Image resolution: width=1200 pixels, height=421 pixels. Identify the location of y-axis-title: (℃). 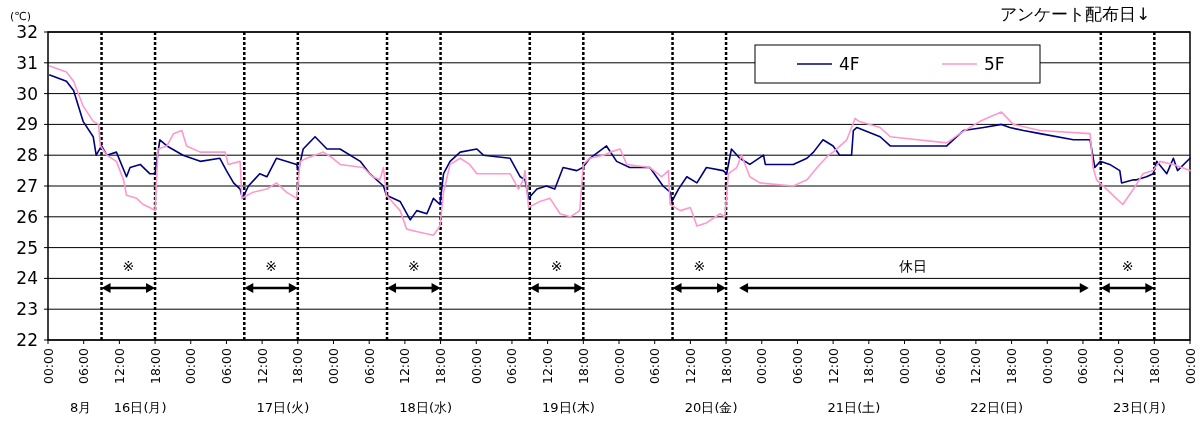
(20, 16).